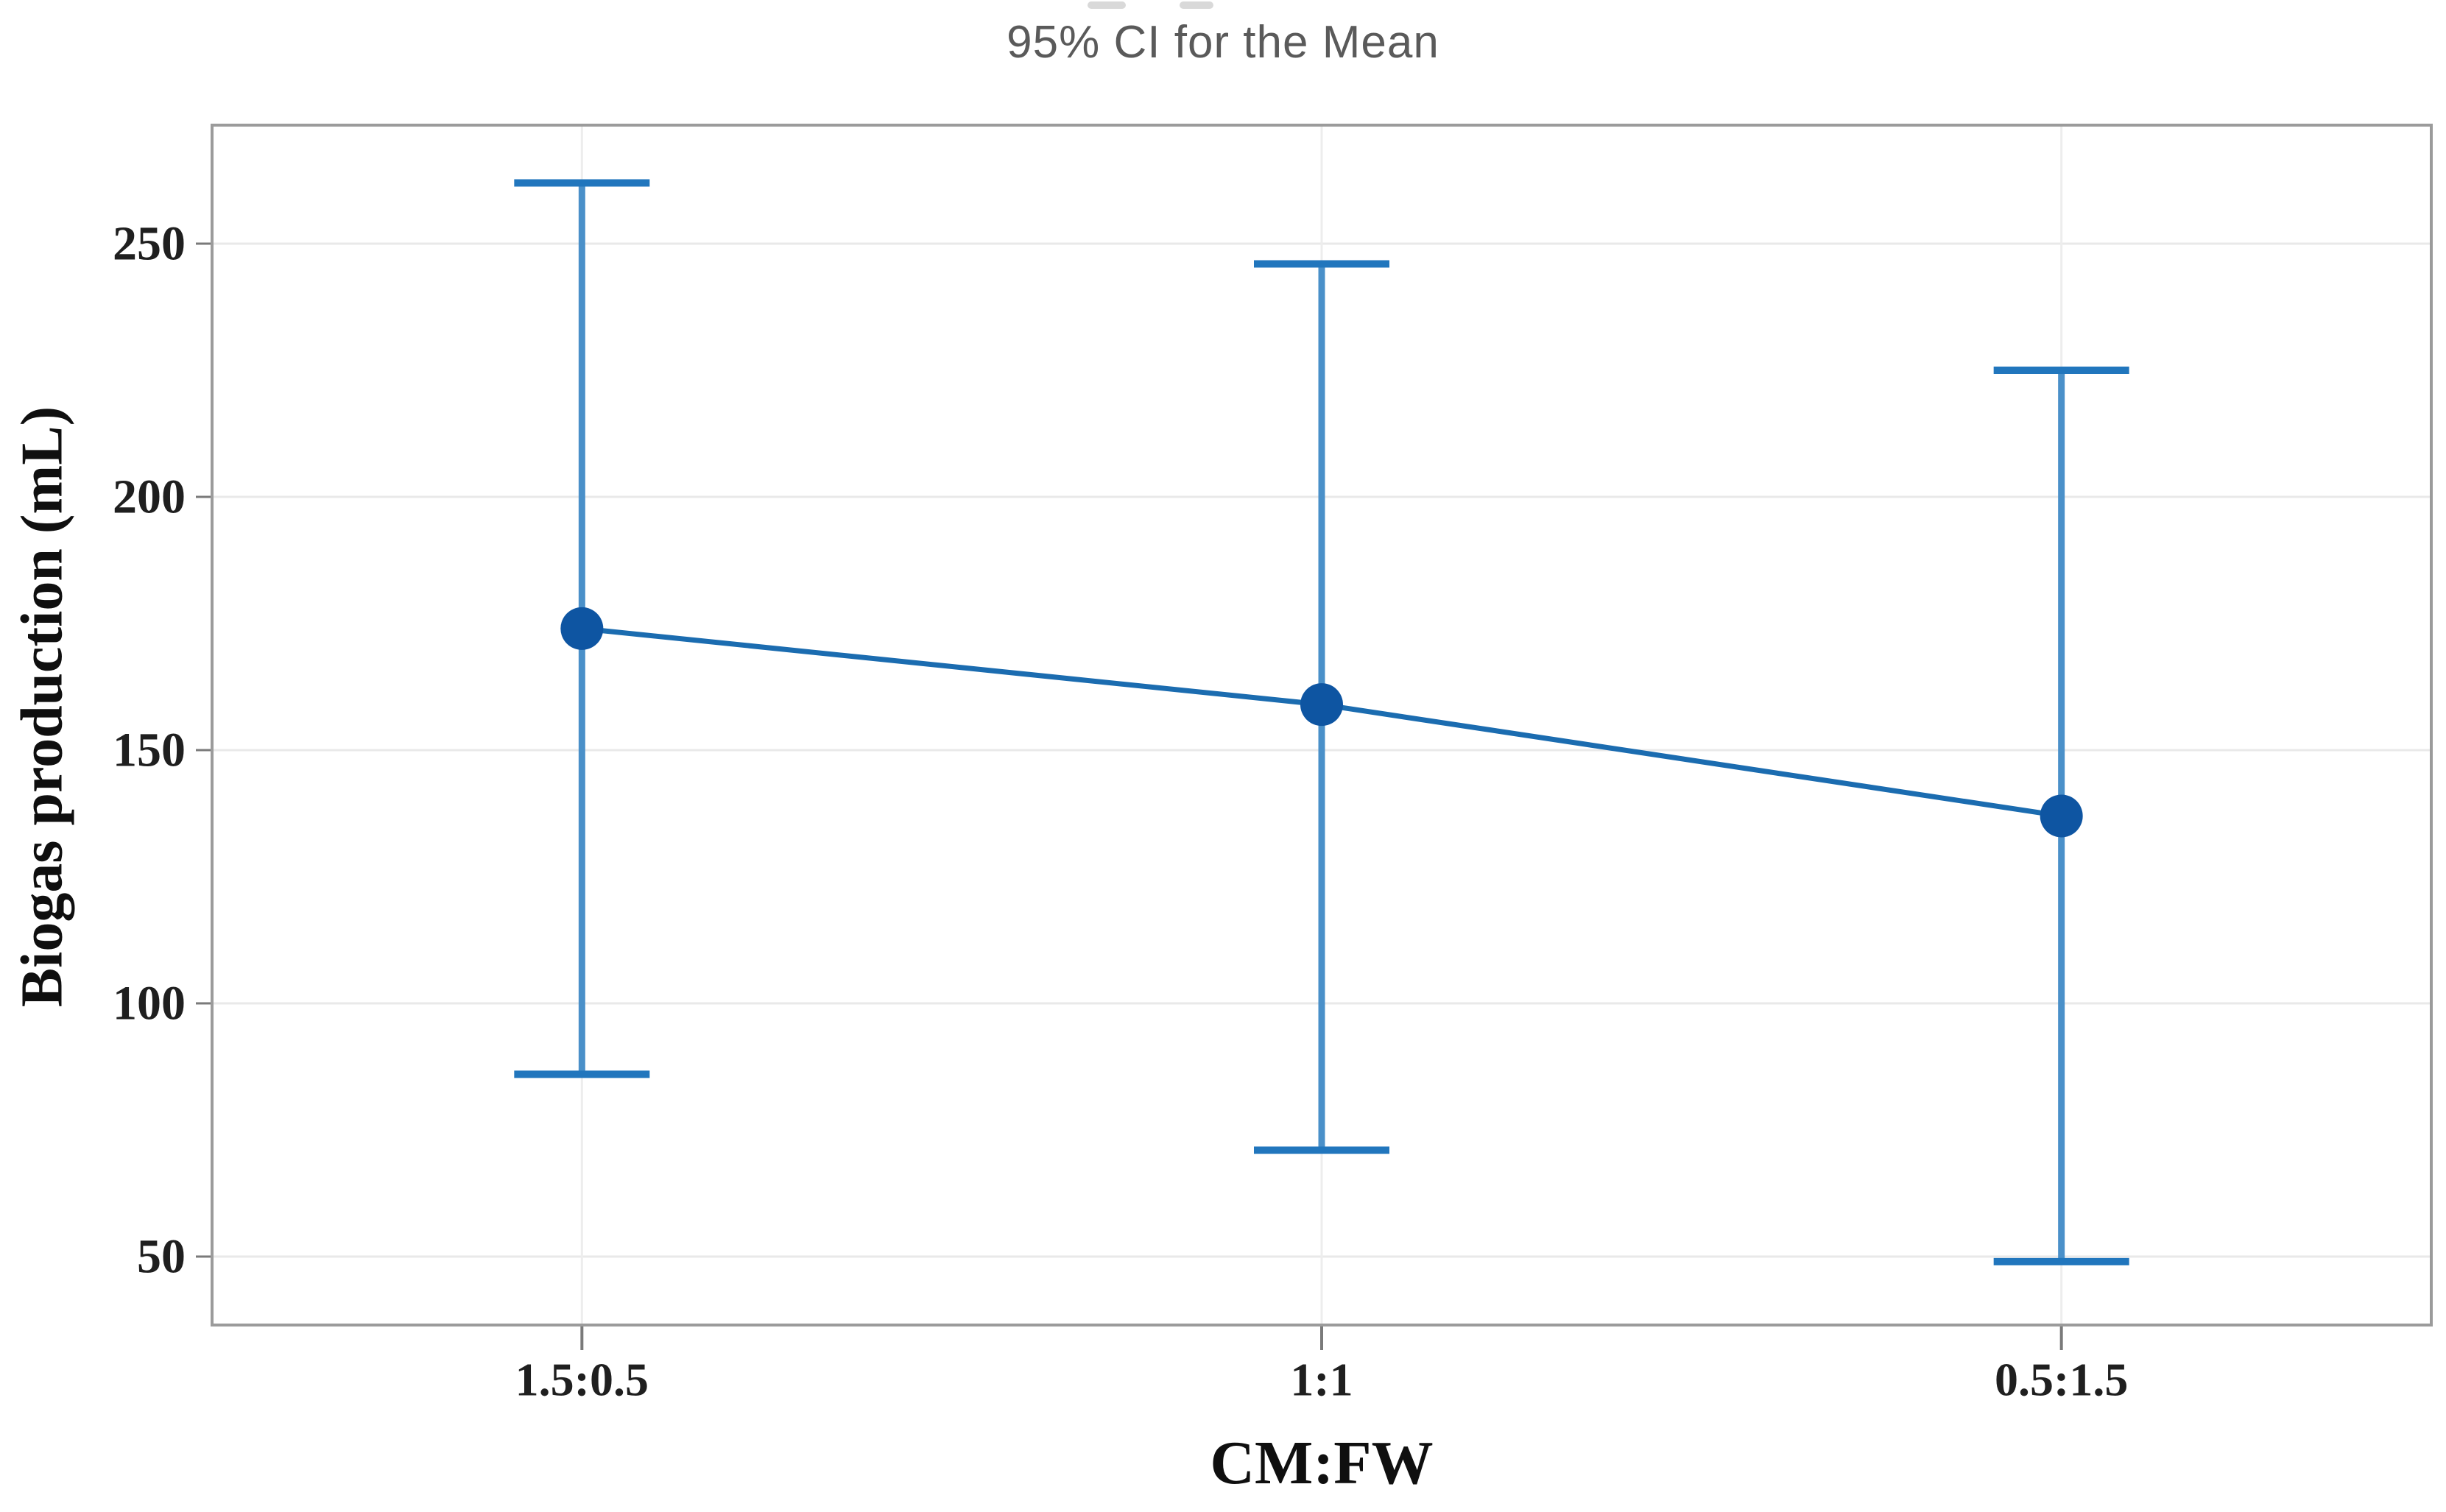 The image size is (2446, 1512). Describe the element at coordinates (1321, 1380) in the screenshot. I see `x-tick-label: 1:1` at that location.